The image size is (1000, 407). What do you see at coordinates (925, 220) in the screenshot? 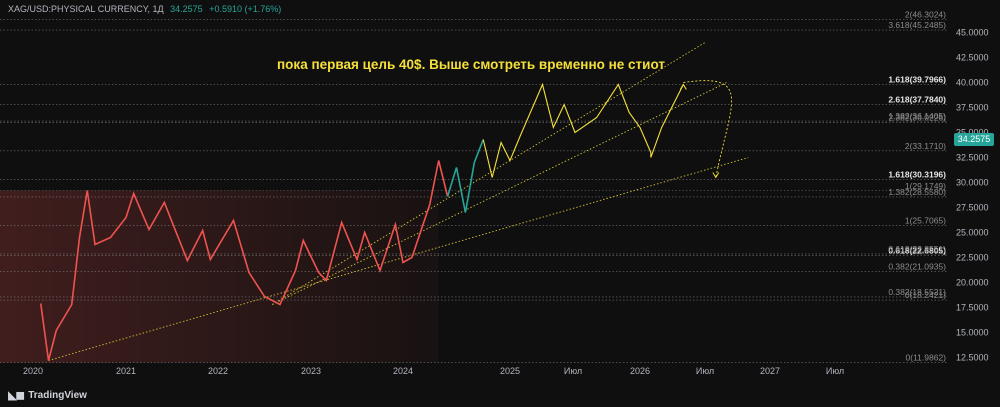
I see `fib-level-label: 1(25.7065)` at bounding box center [925, 220].